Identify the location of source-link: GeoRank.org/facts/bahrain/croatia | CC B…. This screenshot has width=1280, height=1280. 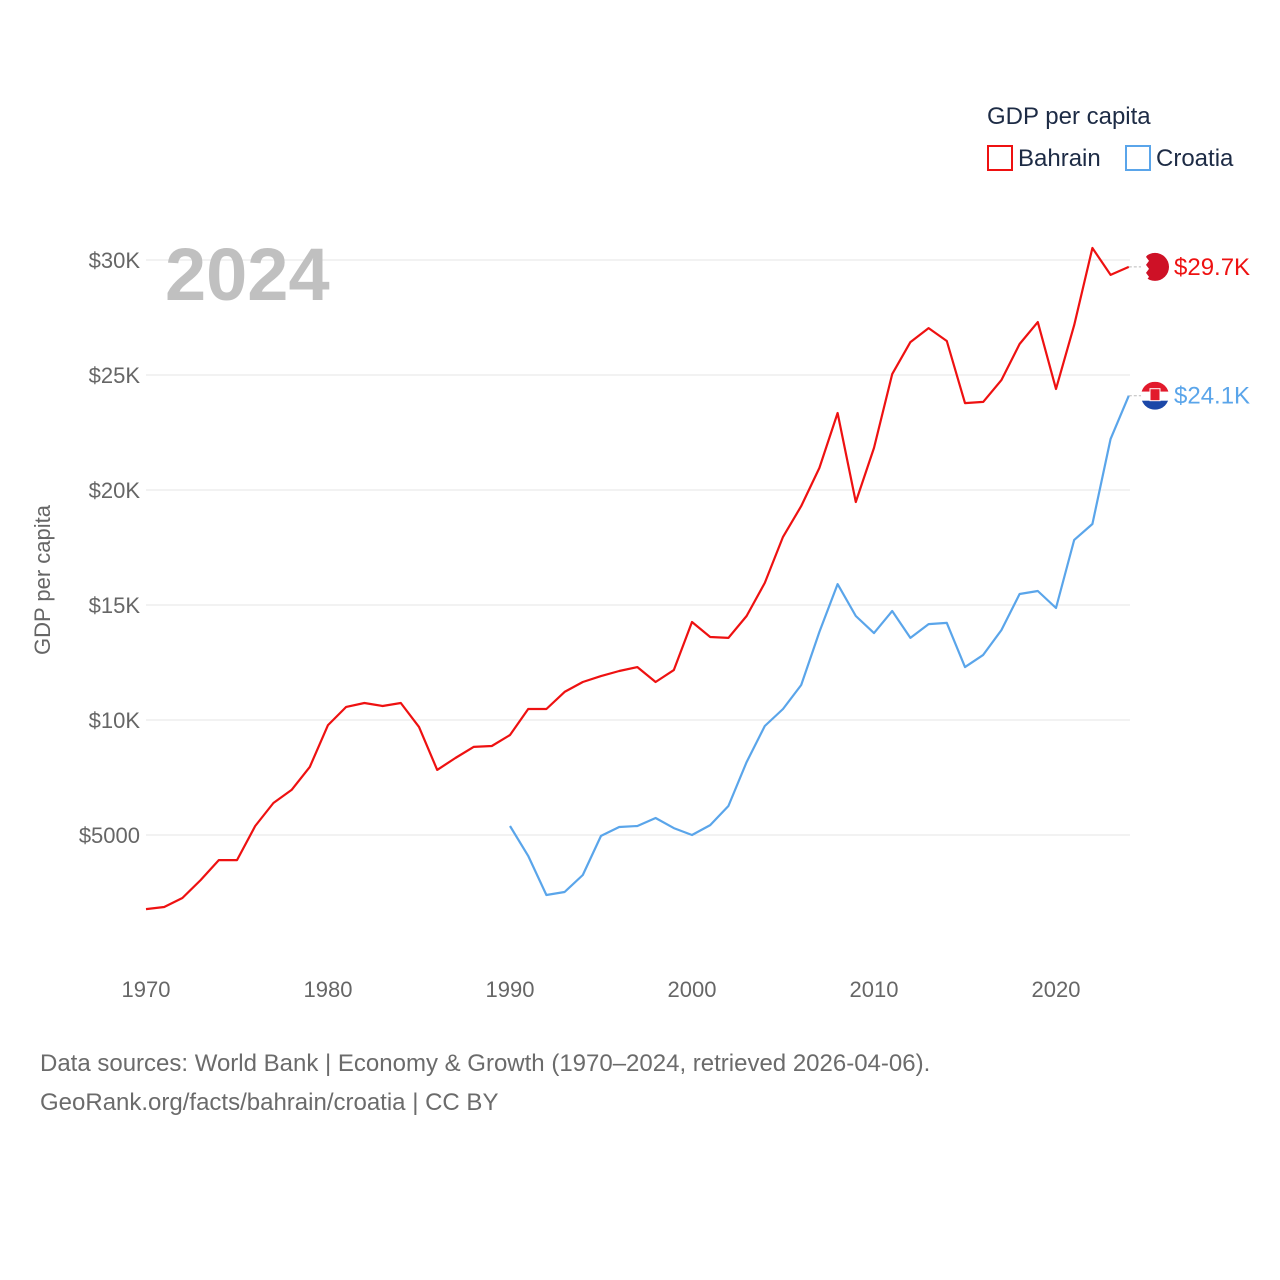
(269, 1102).